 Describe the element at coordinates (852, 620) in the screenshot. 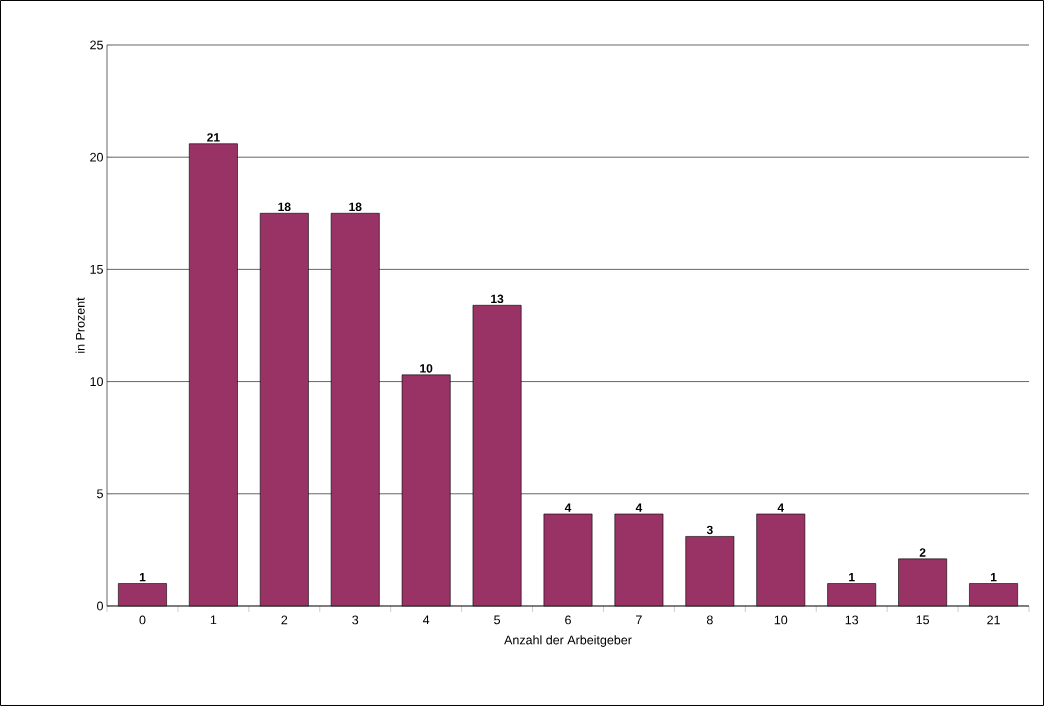

I see `x-tick-label: 13` at that location.